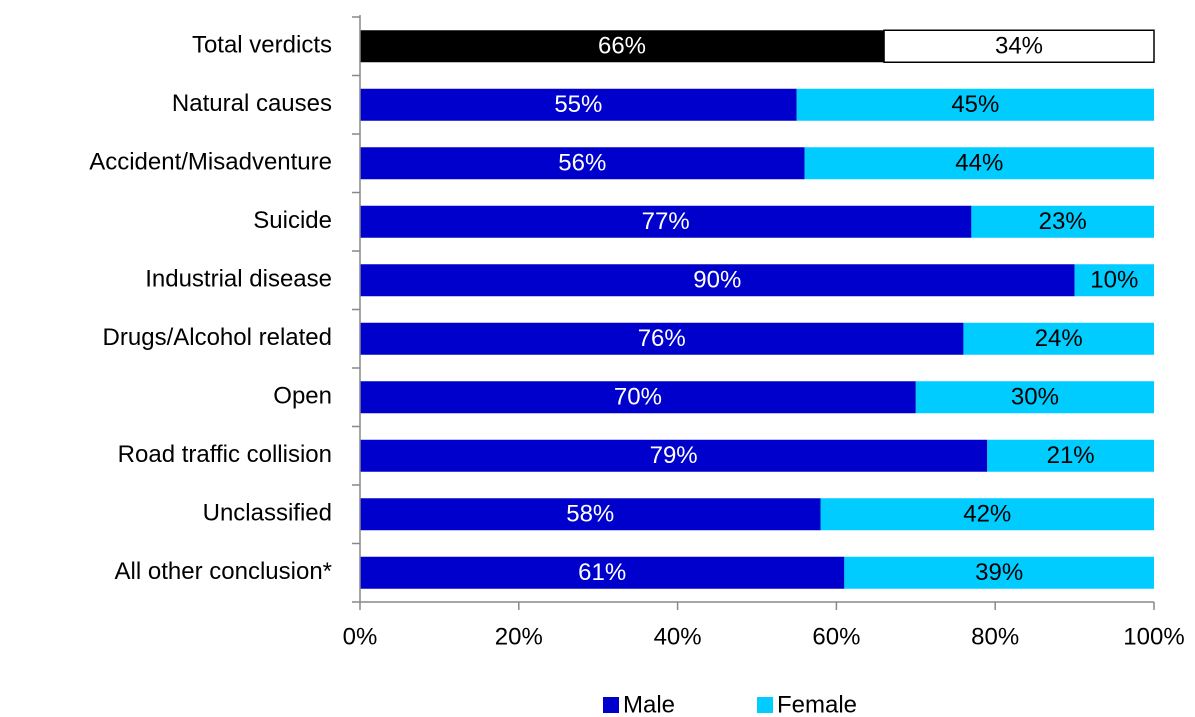 This screenshot has width=1195, height=717. Describe the element at coordinates (1153, 636) in the screenshot. I see `x-tick-label: 100%` at that location.